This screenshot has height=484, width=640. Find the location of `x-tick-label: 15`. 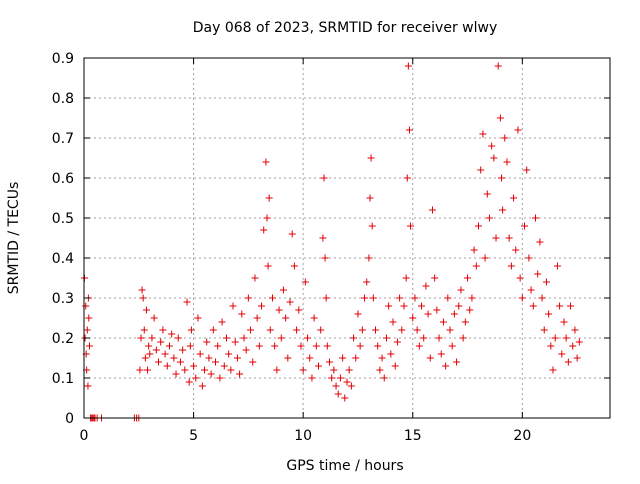

x-tick-label: 15 is located at coordinates (413, 436).